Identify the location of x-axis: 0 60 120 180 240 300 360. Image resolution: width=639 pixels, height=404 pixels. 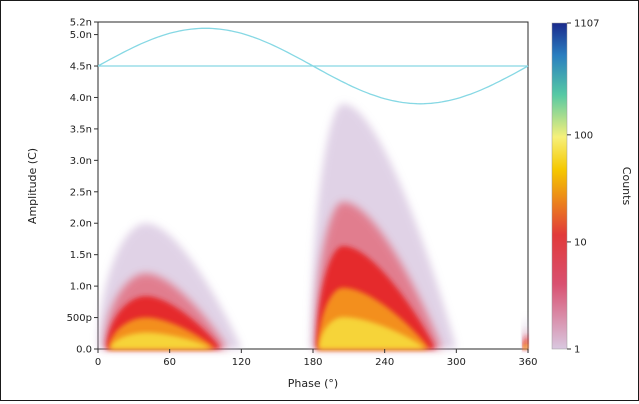
(316, 358).